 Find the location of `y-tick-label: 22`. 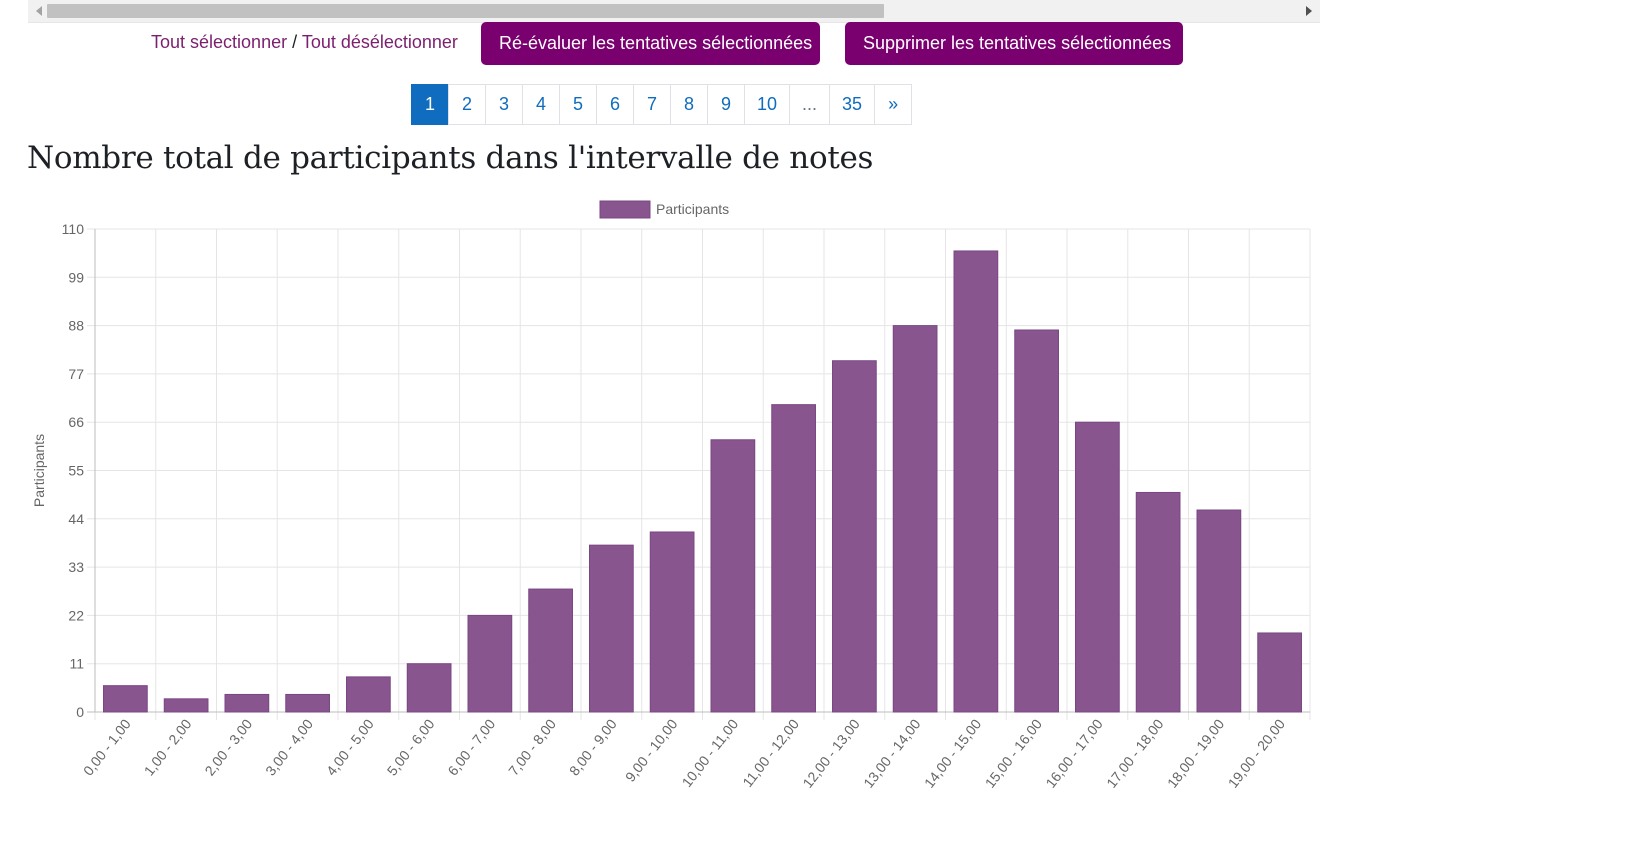

y-tick-label: 22 is located at coordinates (76, 615).